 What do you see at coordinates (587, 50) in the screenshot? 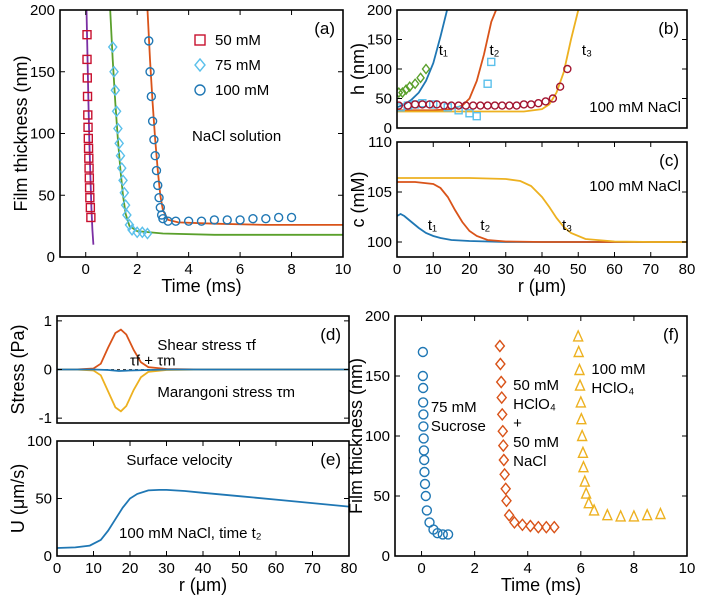
I see `curve-label-t3: t₃` at bounding box center [587, 50].